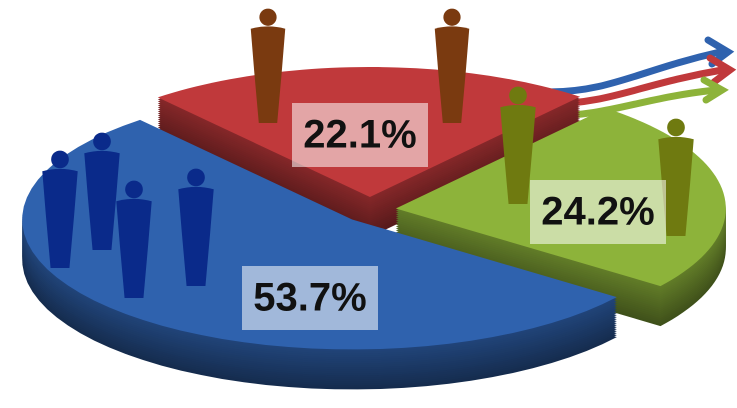 The image size is (737, 408). I want to click on data-label: 53.7%, so click(309, 298).